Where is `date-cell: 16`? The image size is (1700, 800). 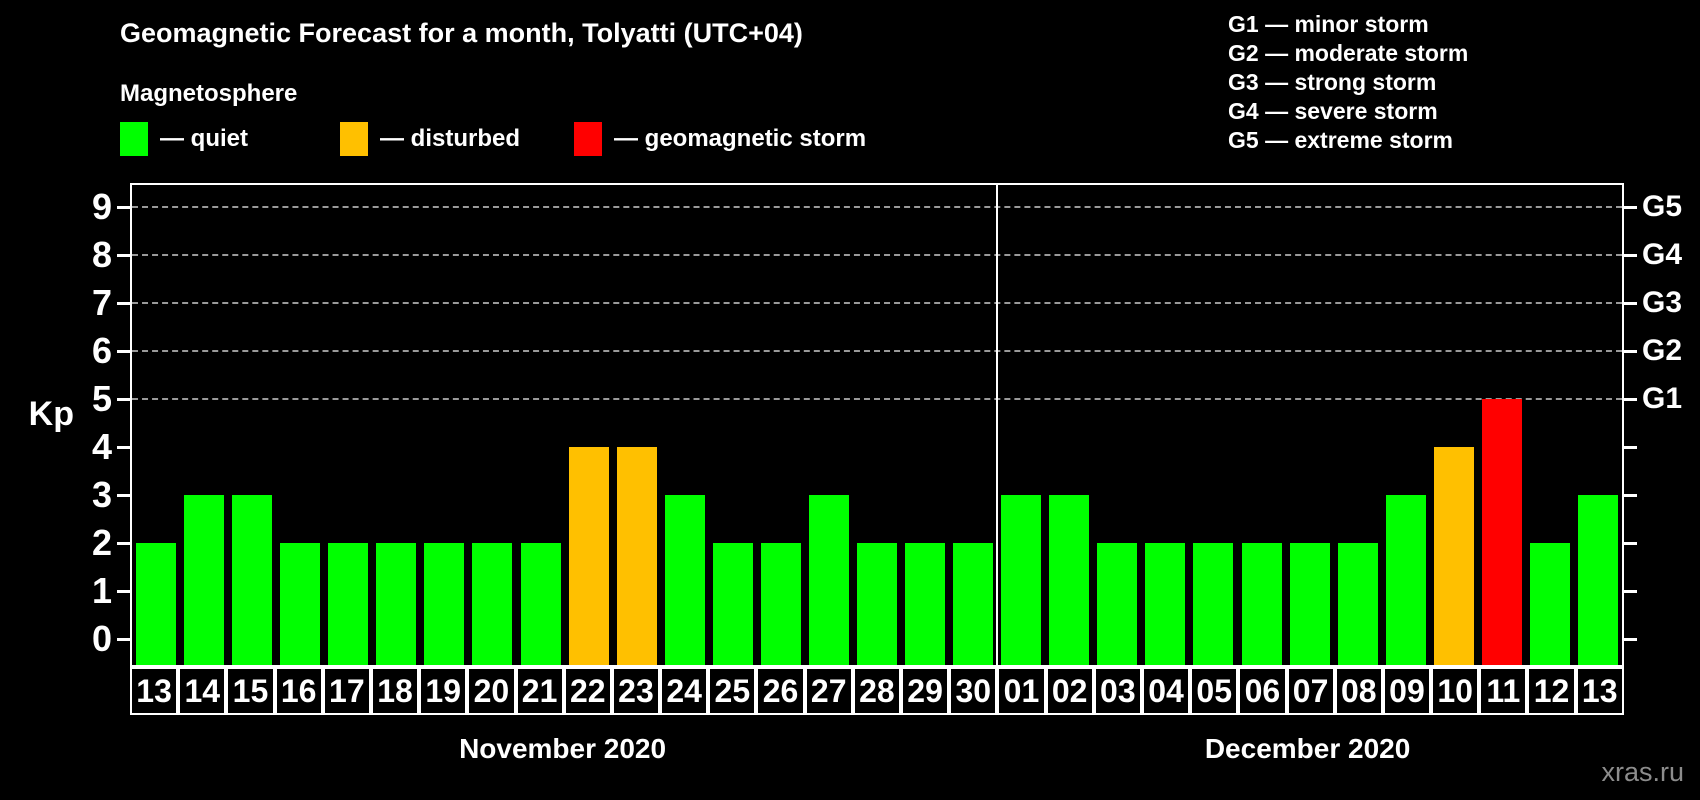 date-cell: 16 is located at coordinates (298, 691).